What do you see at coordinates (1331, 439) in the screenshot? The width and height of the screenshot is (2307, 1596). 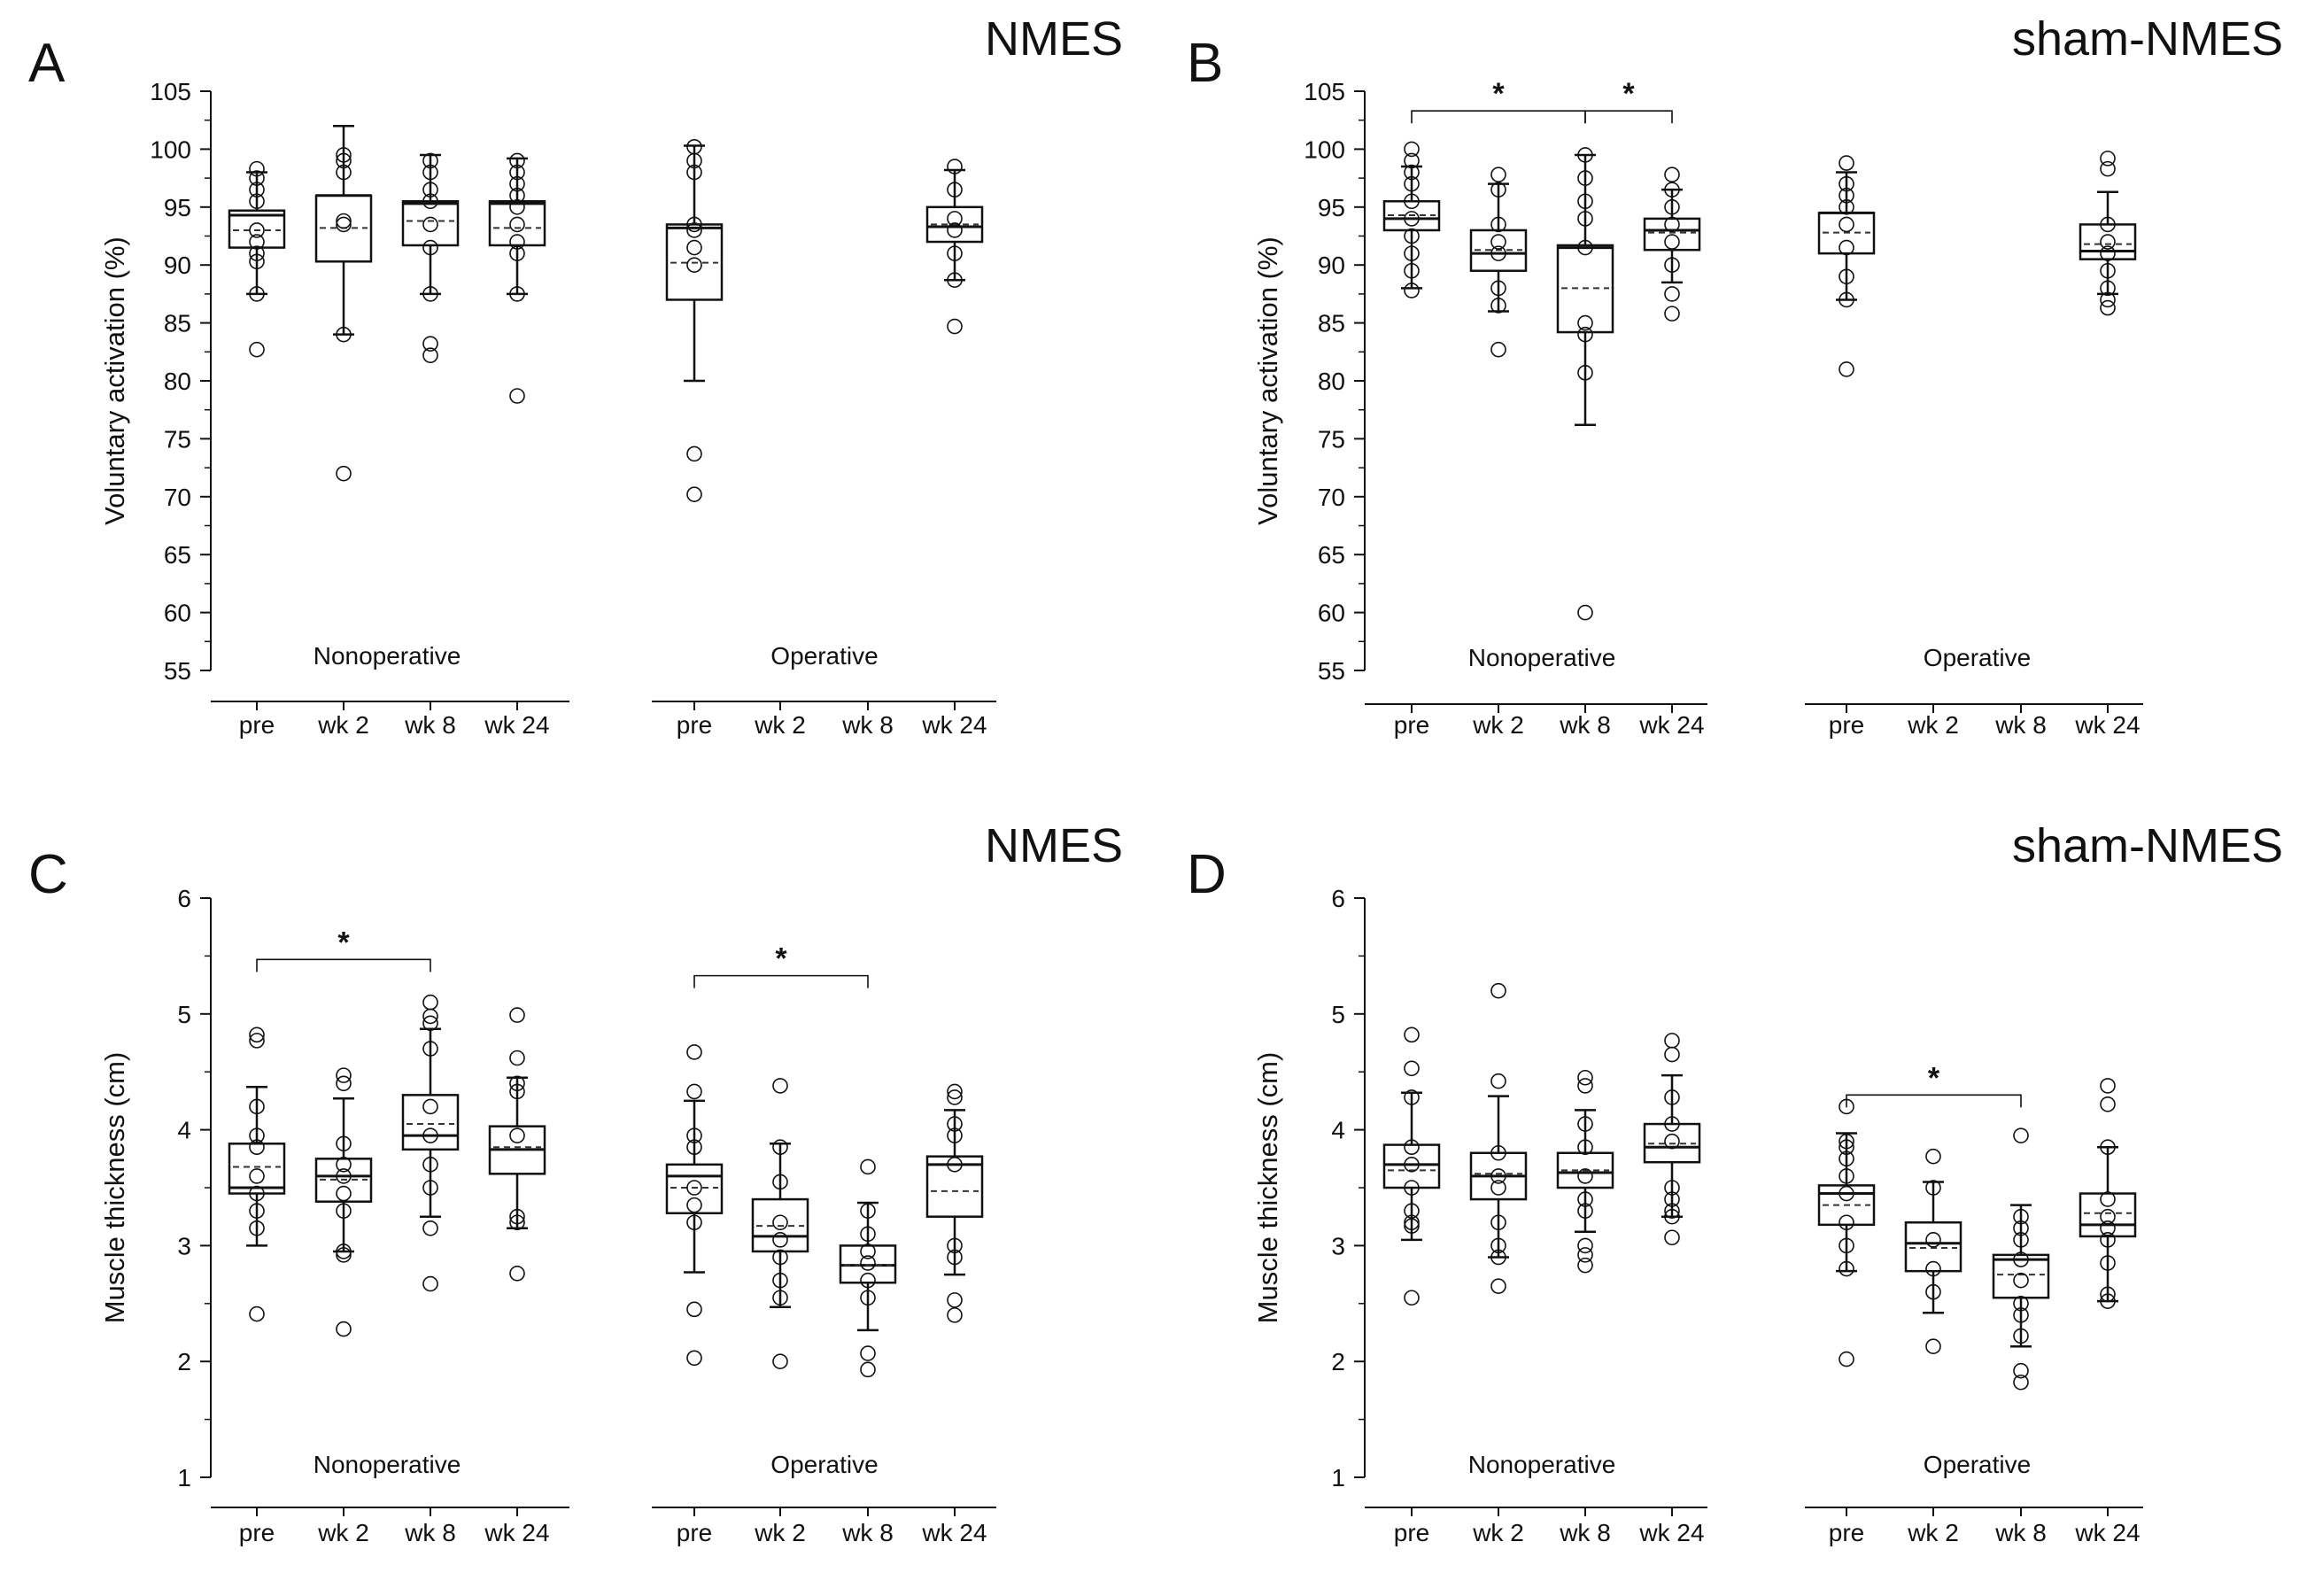 I see `y-tick-label: 75` at bounding box center [1331, 439].